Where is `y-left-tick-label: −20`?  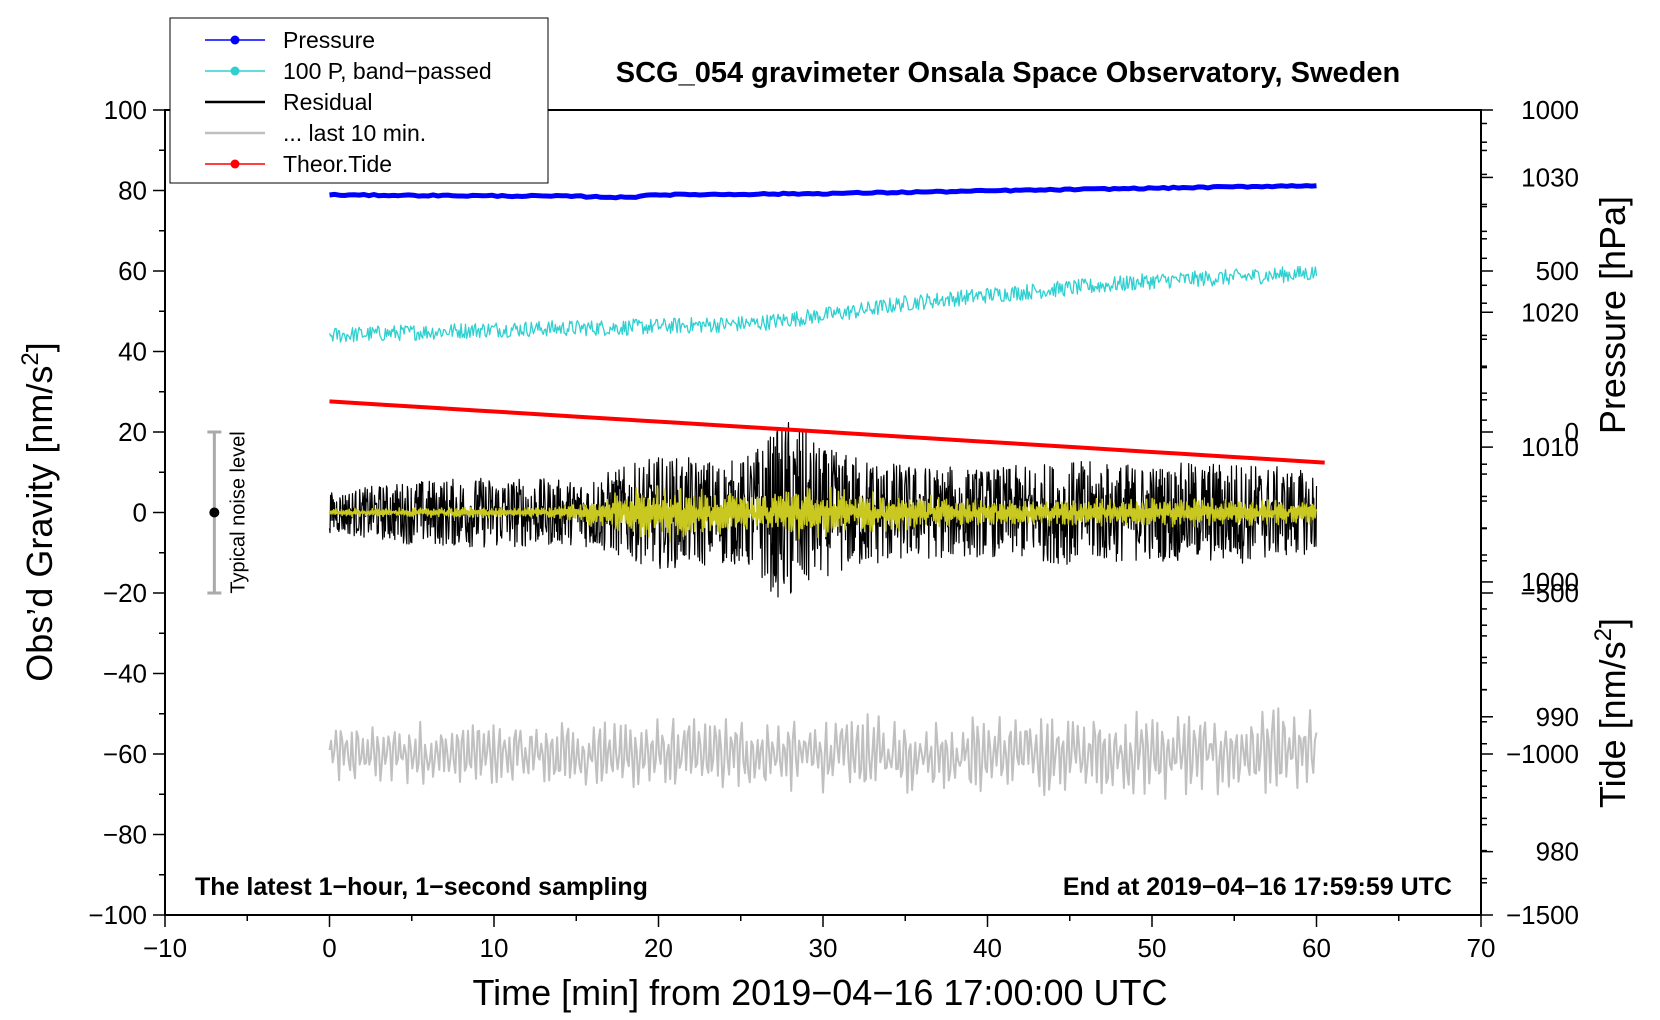
y-left-tick-label: −20 is located at coordinates (125, 593).